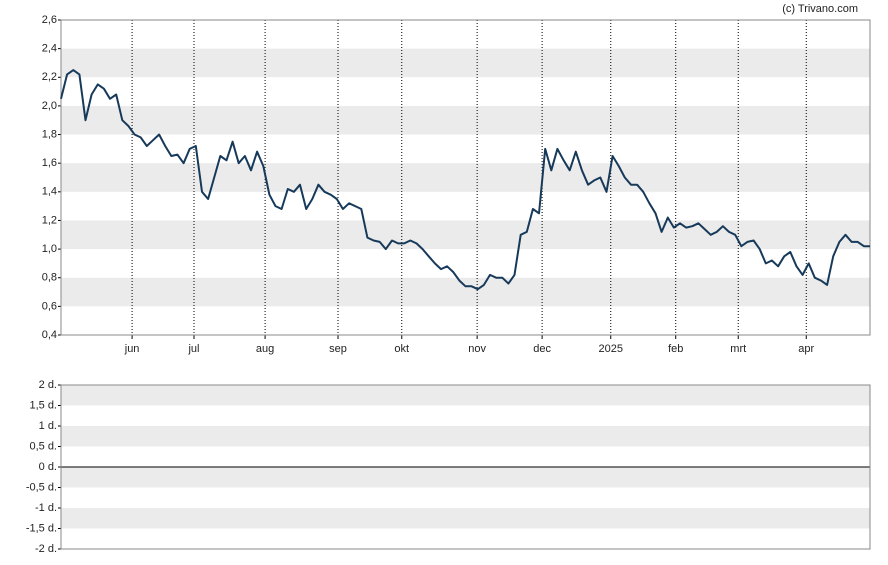  Describe the element at coordinates (265, 349) in the screenshot. I see `x-tick-label: aug` at that location.